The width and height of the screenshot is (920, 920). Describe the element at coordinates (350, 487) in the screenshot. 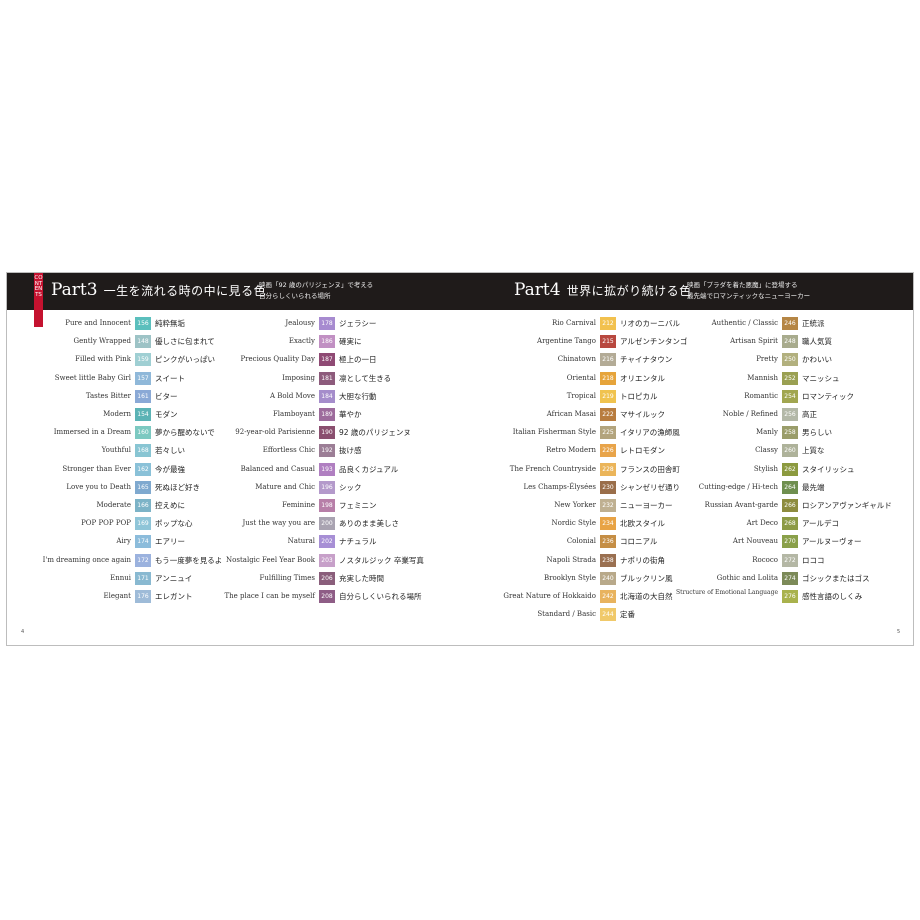

I see `entry-japanese-title: シック` at that location.